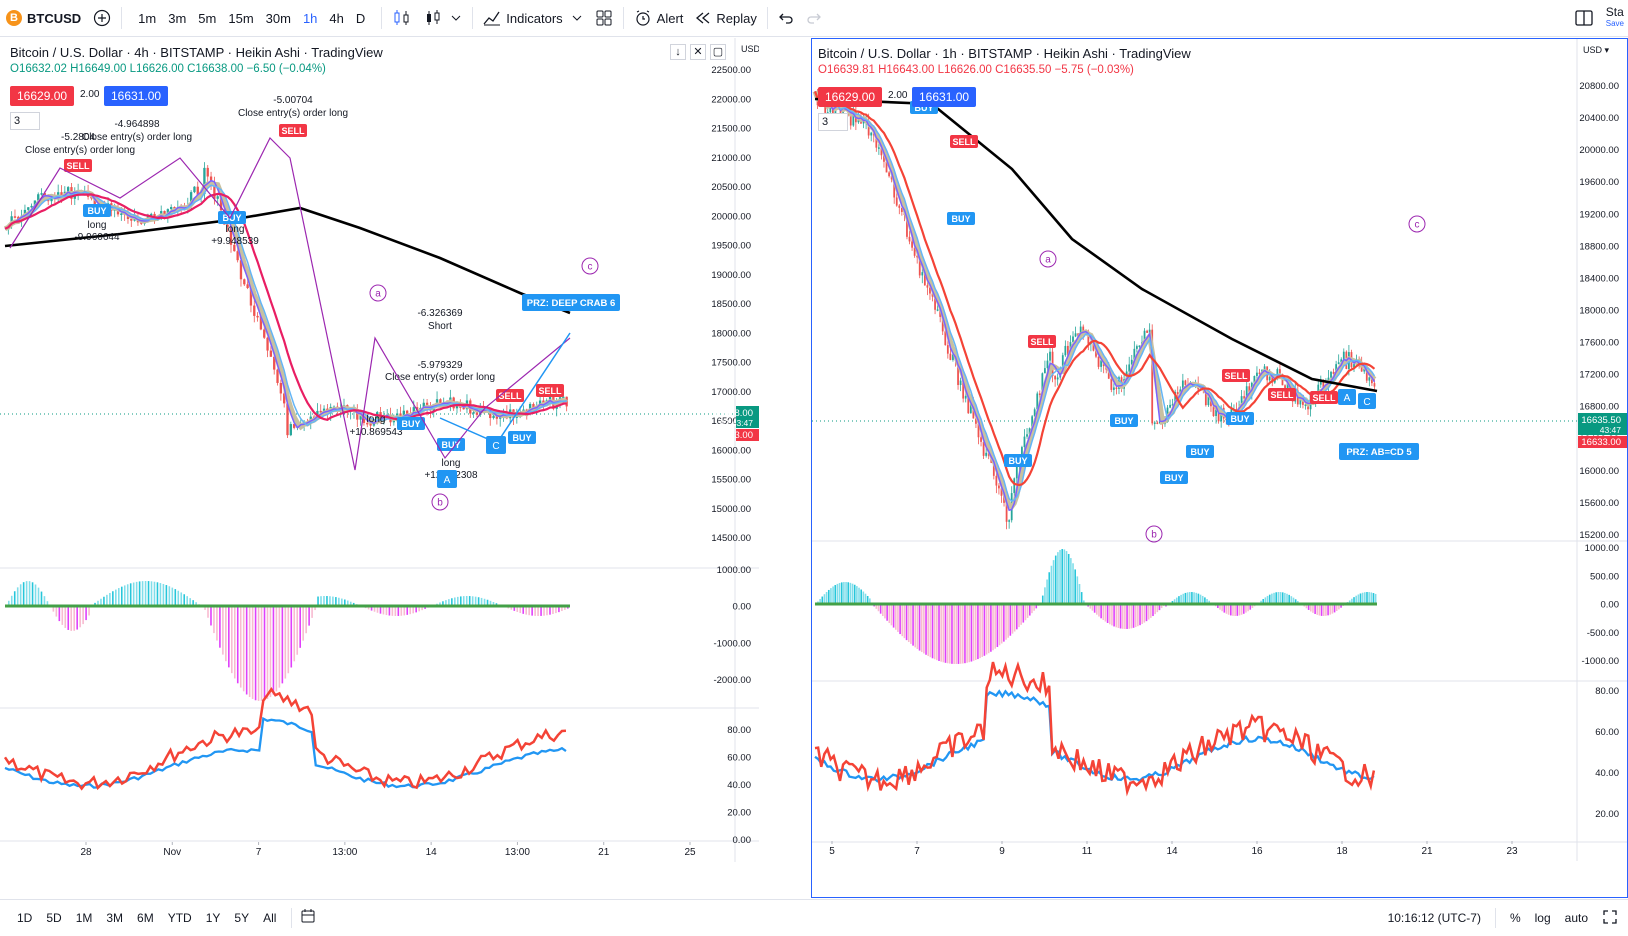  What do you see at coordinates (698, 52) in the screenshot?
I see `close-icon: ✕` at bounding box center [698, 52].